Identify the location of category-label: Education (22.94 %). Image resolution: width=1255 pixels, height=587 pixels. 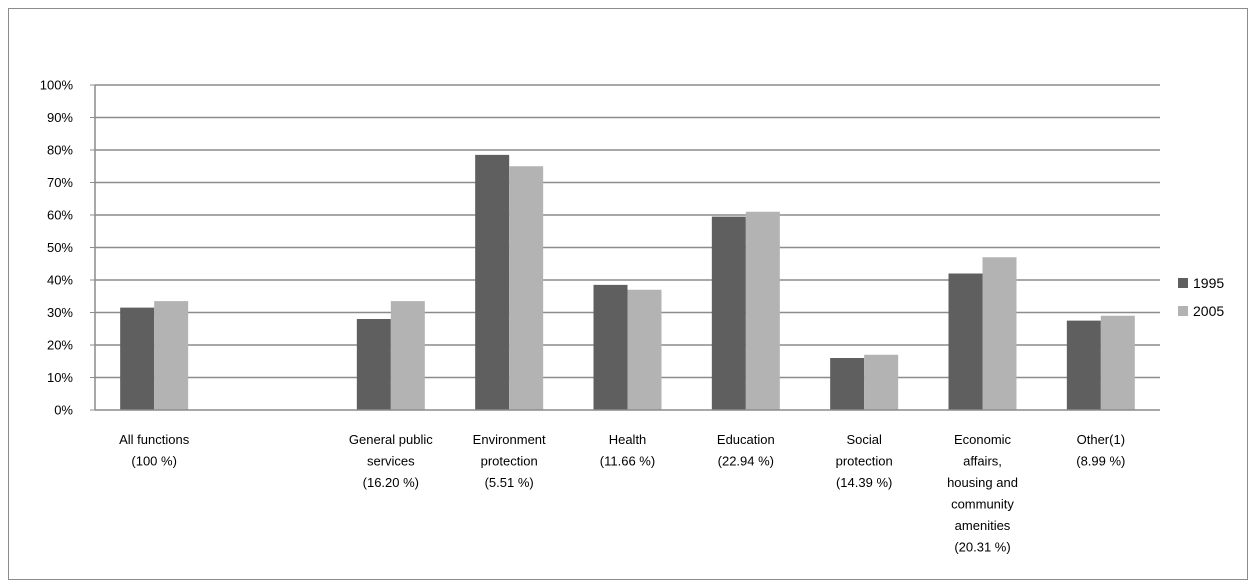
(746, 450).